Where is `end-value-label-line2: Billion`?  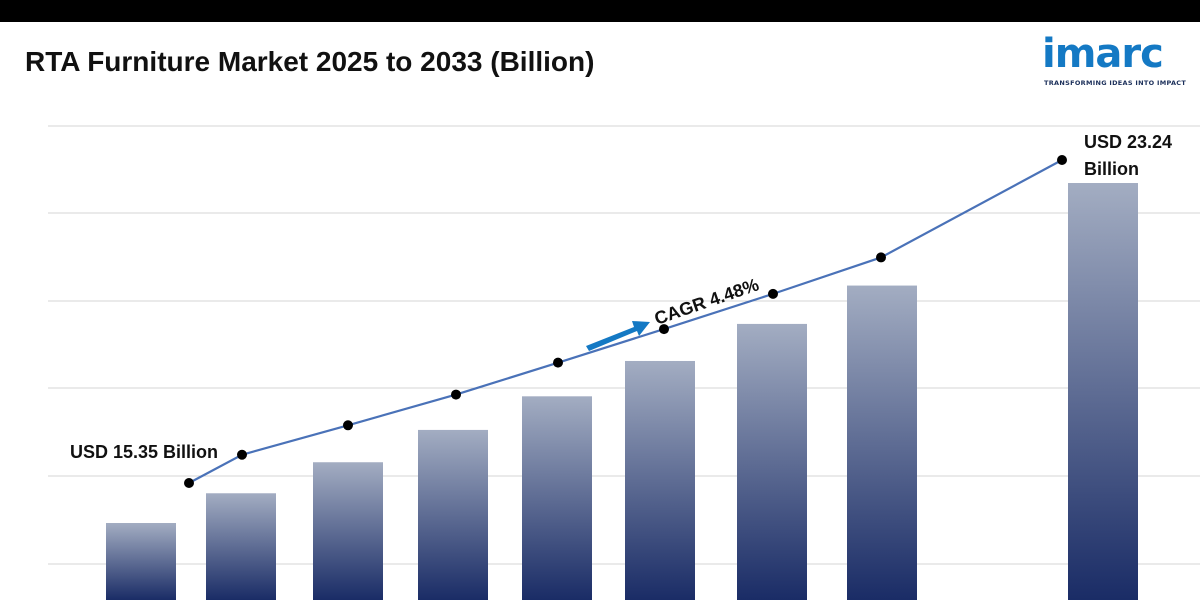
end-value-label-line2: Billion is located at coordinates (1111, 169).